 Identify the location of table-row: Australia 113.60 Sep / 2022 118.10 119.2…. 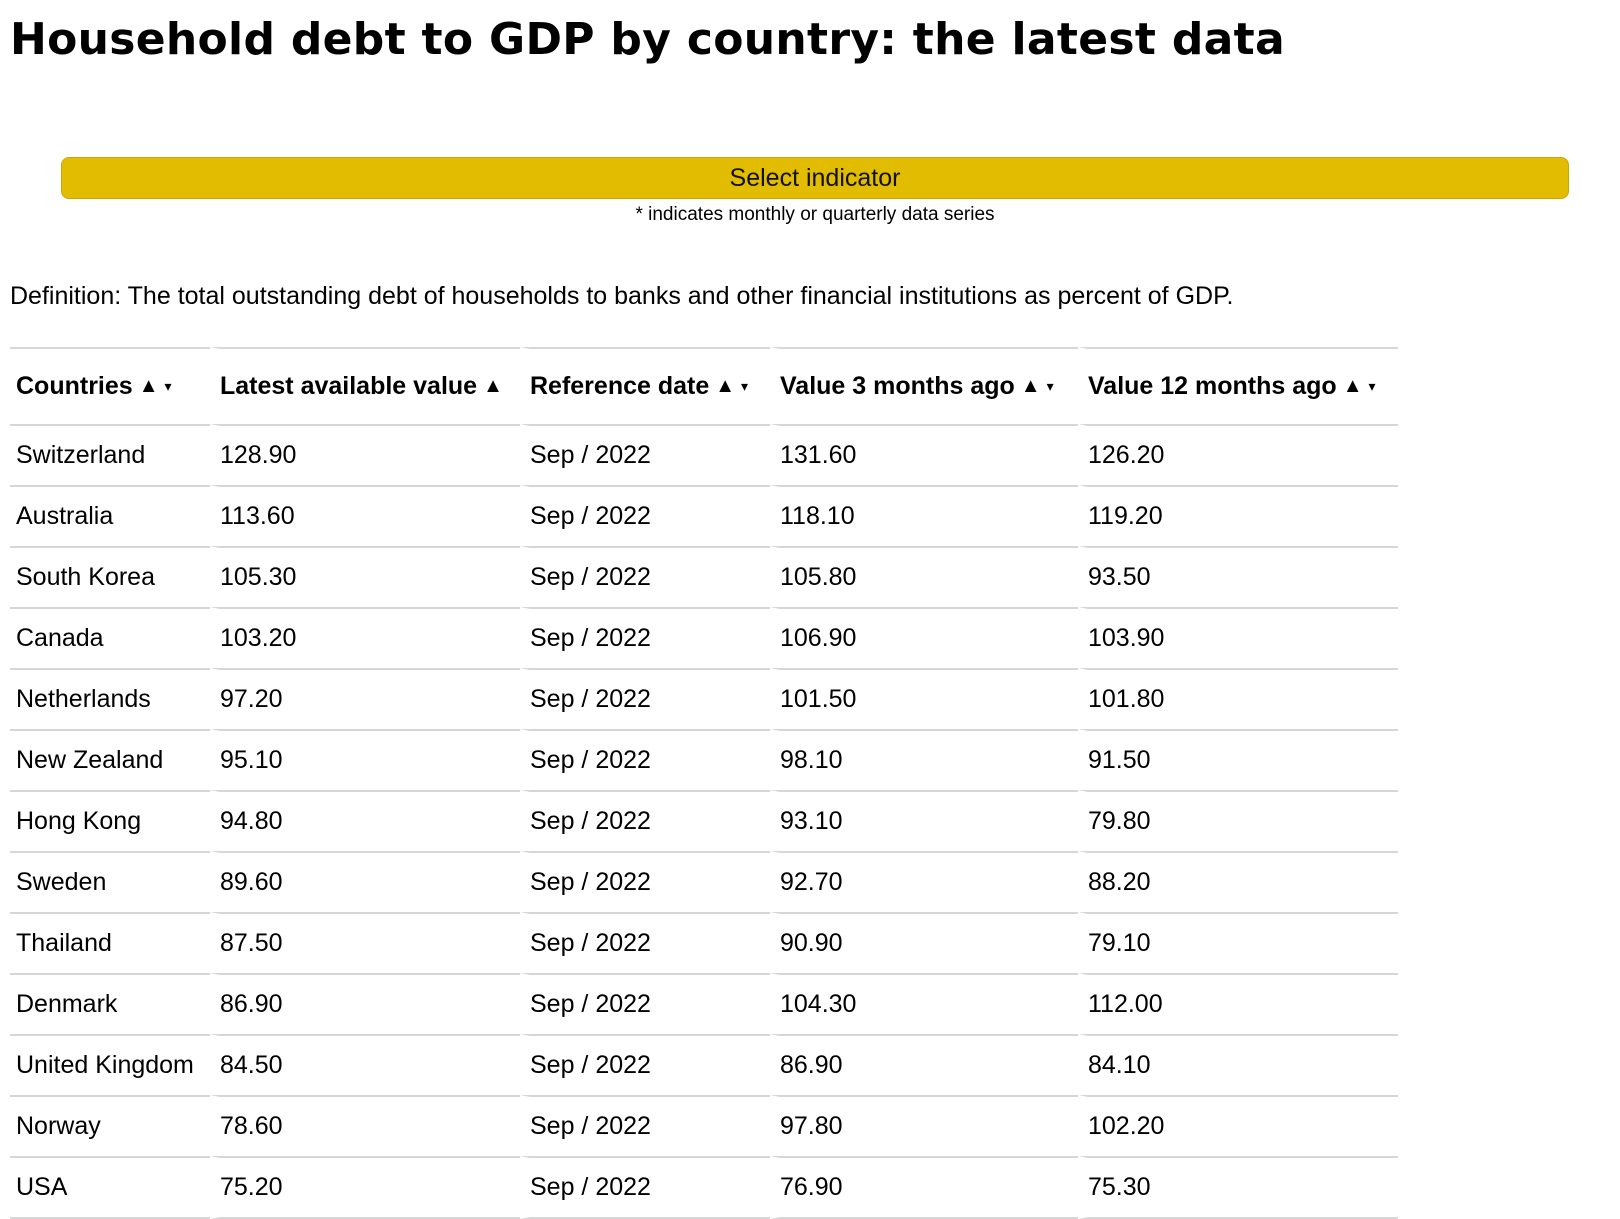
(704, 515).